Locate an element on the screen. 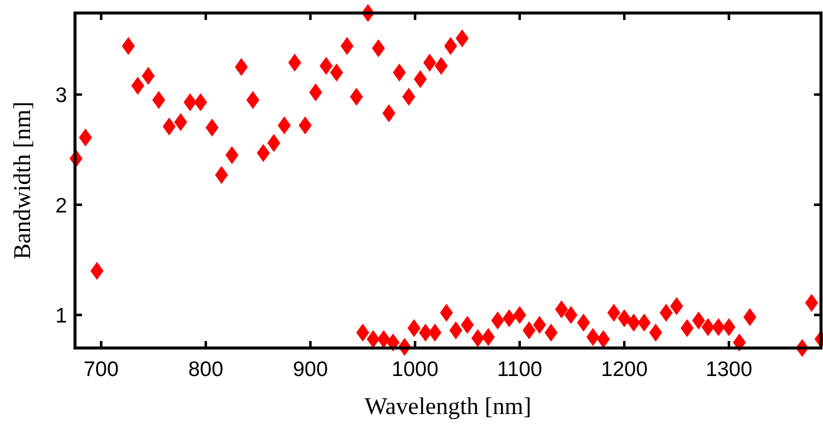 The width and height of the screenshot is (823, 436). x-tick-label: 1000 is located at coordinates (415, 369).